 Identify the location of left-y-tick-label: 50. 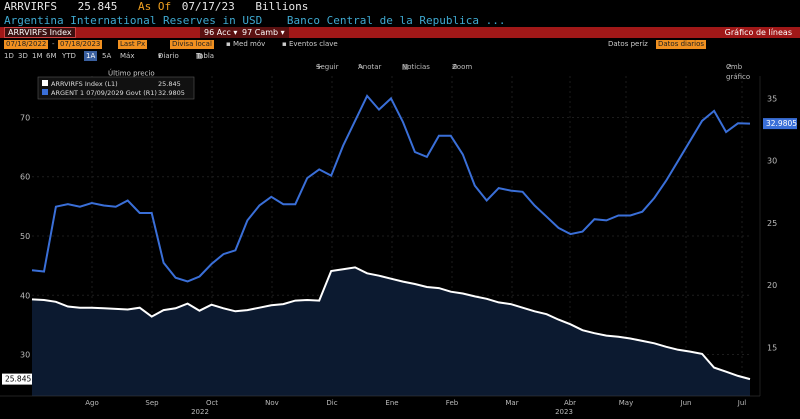
(25, 236).